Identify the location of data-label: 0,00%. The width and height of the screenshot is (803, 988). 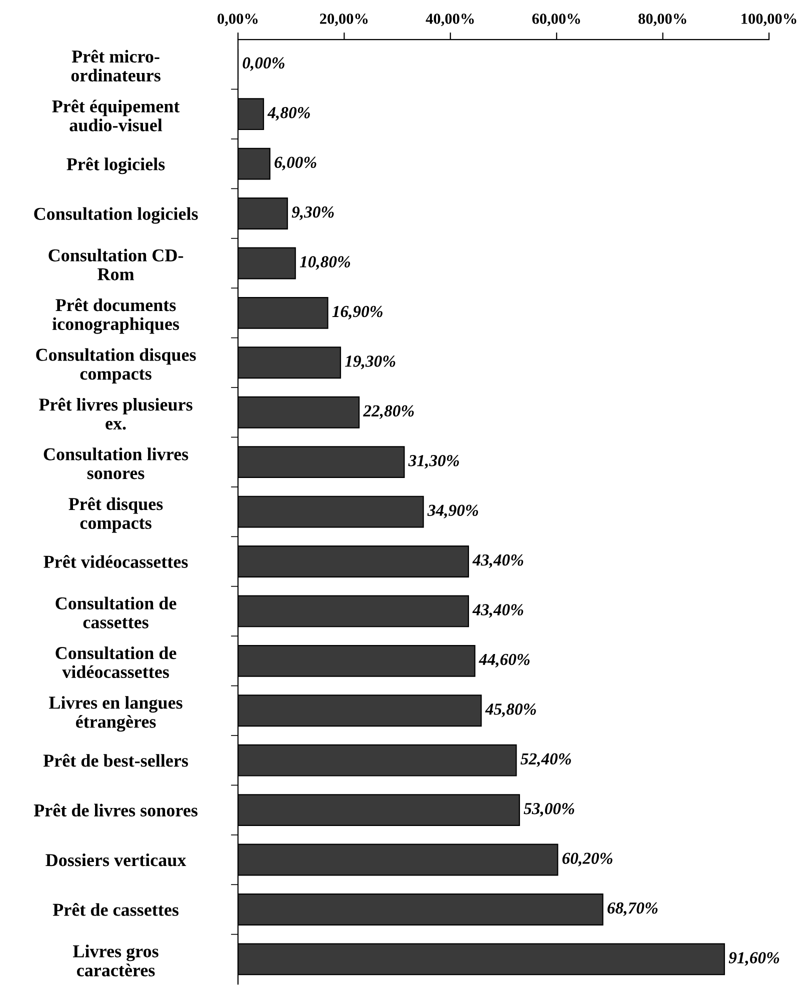
(263, 64).